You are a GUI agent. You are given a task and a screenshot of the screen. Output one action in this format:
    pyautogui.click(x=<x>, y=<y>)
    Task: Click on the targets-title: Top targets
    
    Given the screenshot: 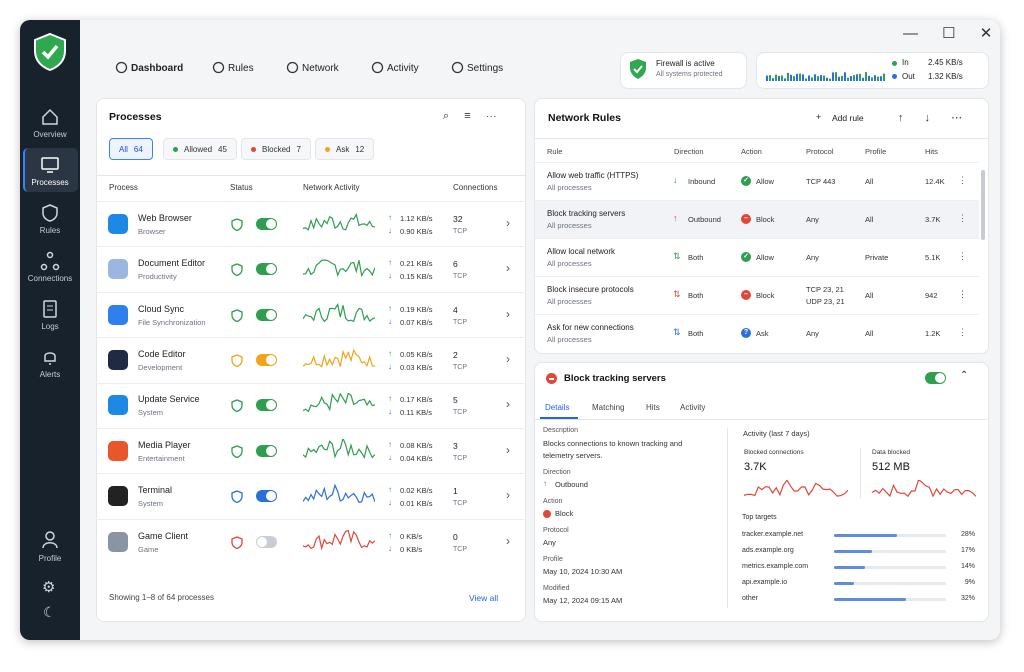 What is the action you would take?
    pyautogui.click(x=759, y=517)
    